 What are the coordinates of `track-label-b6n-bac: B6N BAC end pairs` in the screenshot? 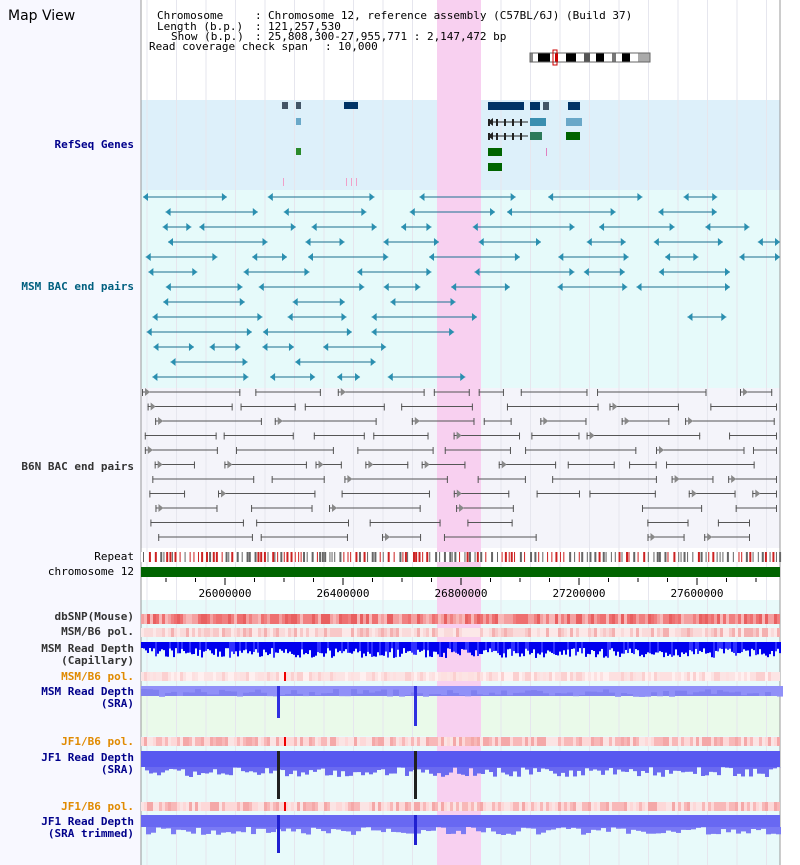 It's located at (77, 466).